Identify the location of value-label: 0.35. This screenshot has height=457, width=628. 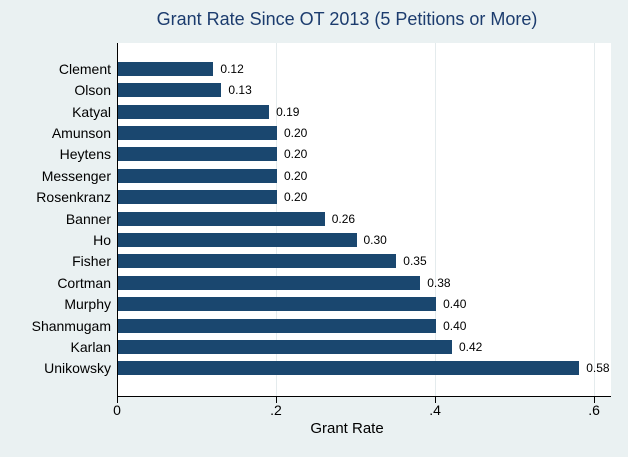
(415, 261).